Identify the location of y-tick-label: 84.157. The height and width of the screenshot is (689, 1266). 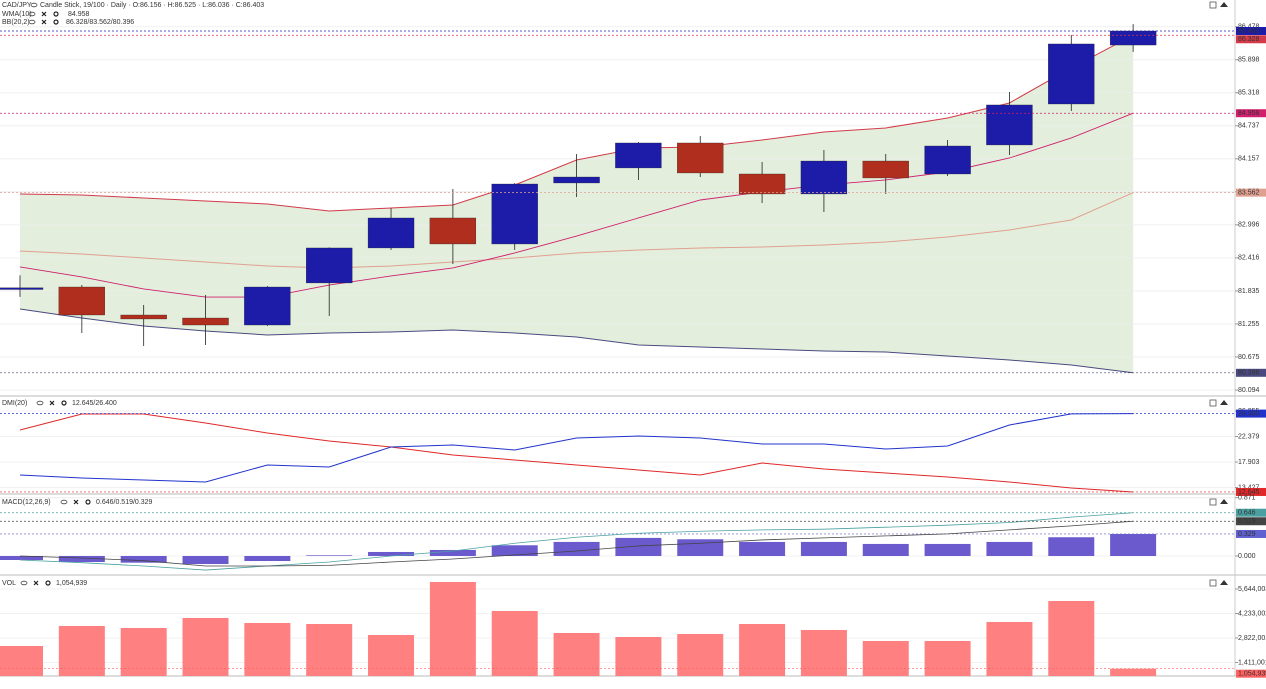
(1249, 159).